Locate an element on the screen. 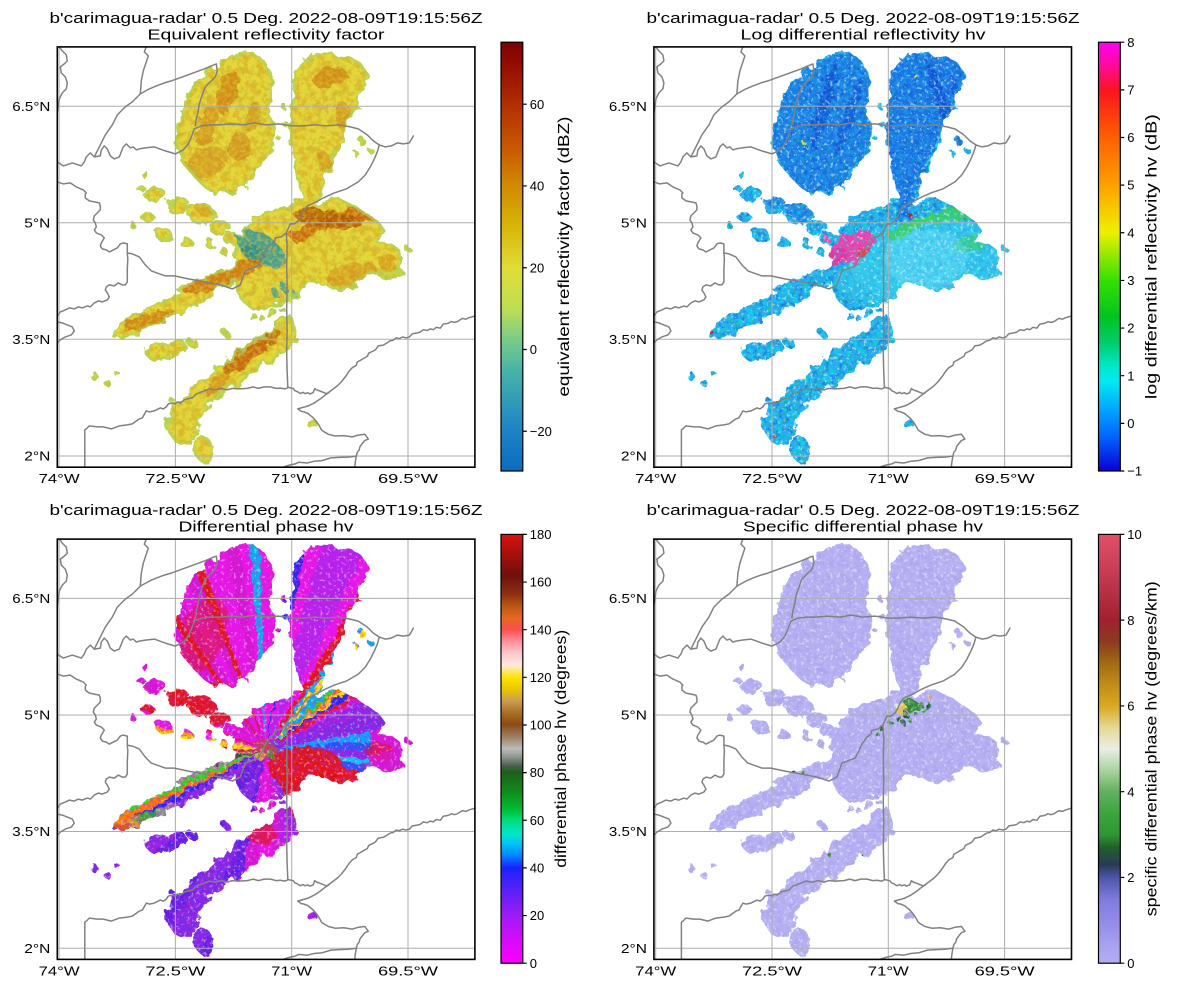 The width and height of the screenshot is (1178, 990). svg-text: 5 is located at coordinates (1130, 185).